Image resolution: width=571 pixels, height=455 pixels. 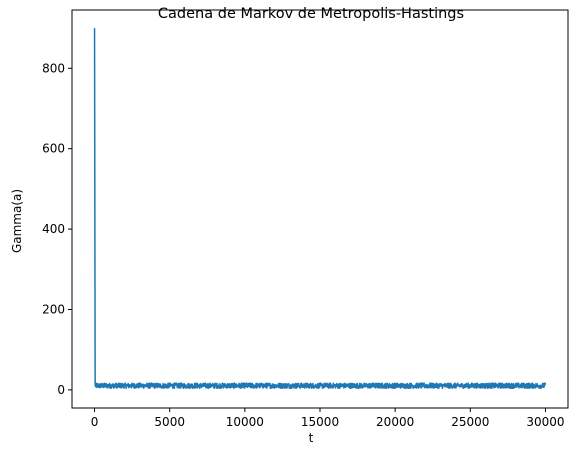 What do you see at coordinates (169, 422) in the screenshot?
I see `x-tick-label: 5000` at bounding box center [169, 422].